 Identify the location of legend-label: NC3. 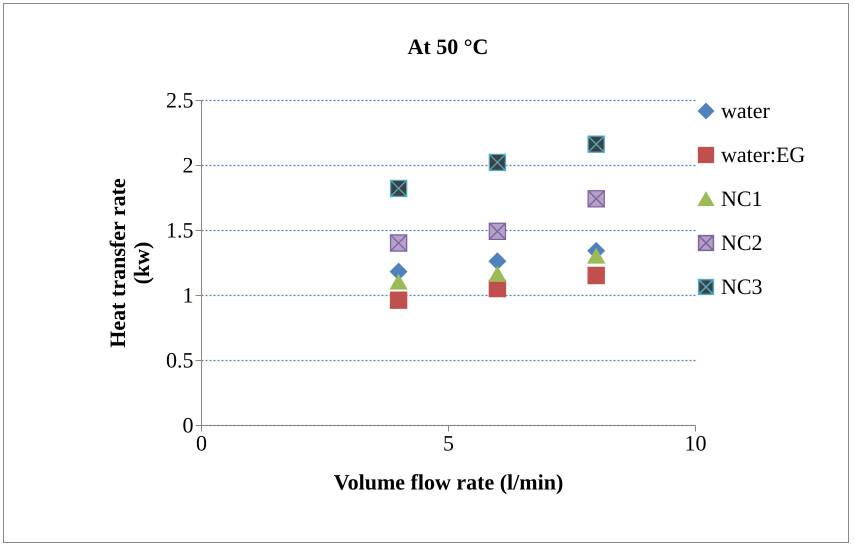
(742, 286).